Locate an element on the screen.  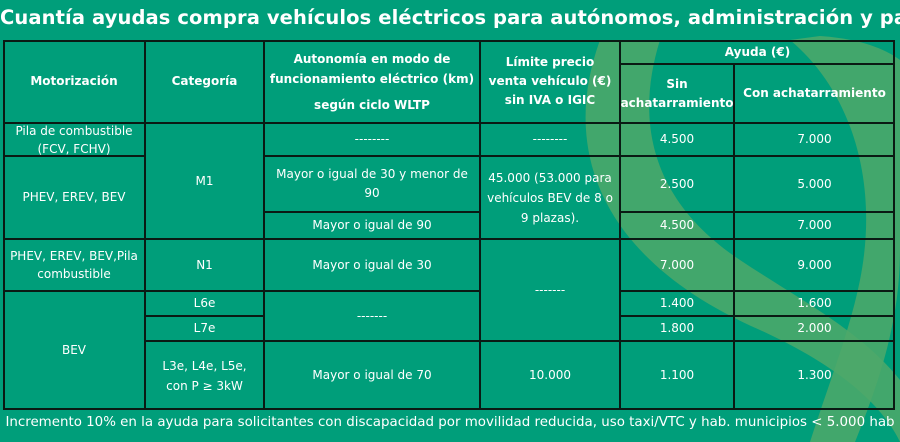
sin-row6: 1.800 is located at coordinates (677, 328).